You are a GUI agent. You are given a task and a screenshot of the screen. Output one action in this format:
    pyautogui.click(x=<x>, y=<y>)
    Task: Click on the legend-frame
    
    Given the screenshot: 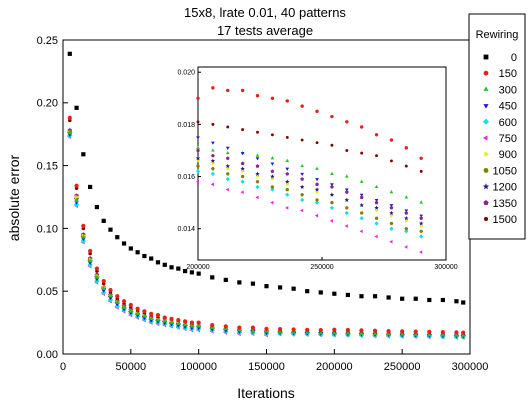 What is the action you would take?
    pyautogui.click(x=497, y=126)
    